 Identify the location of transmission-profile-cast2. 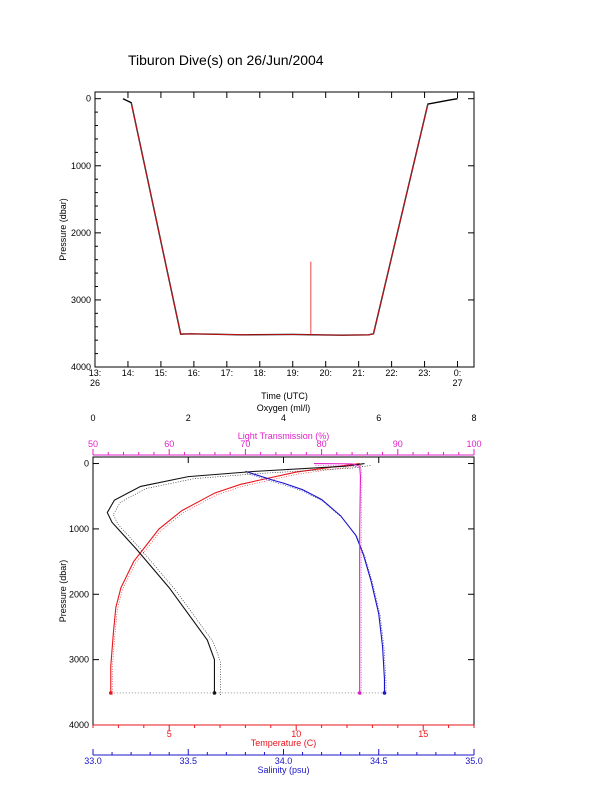
(339, 580).